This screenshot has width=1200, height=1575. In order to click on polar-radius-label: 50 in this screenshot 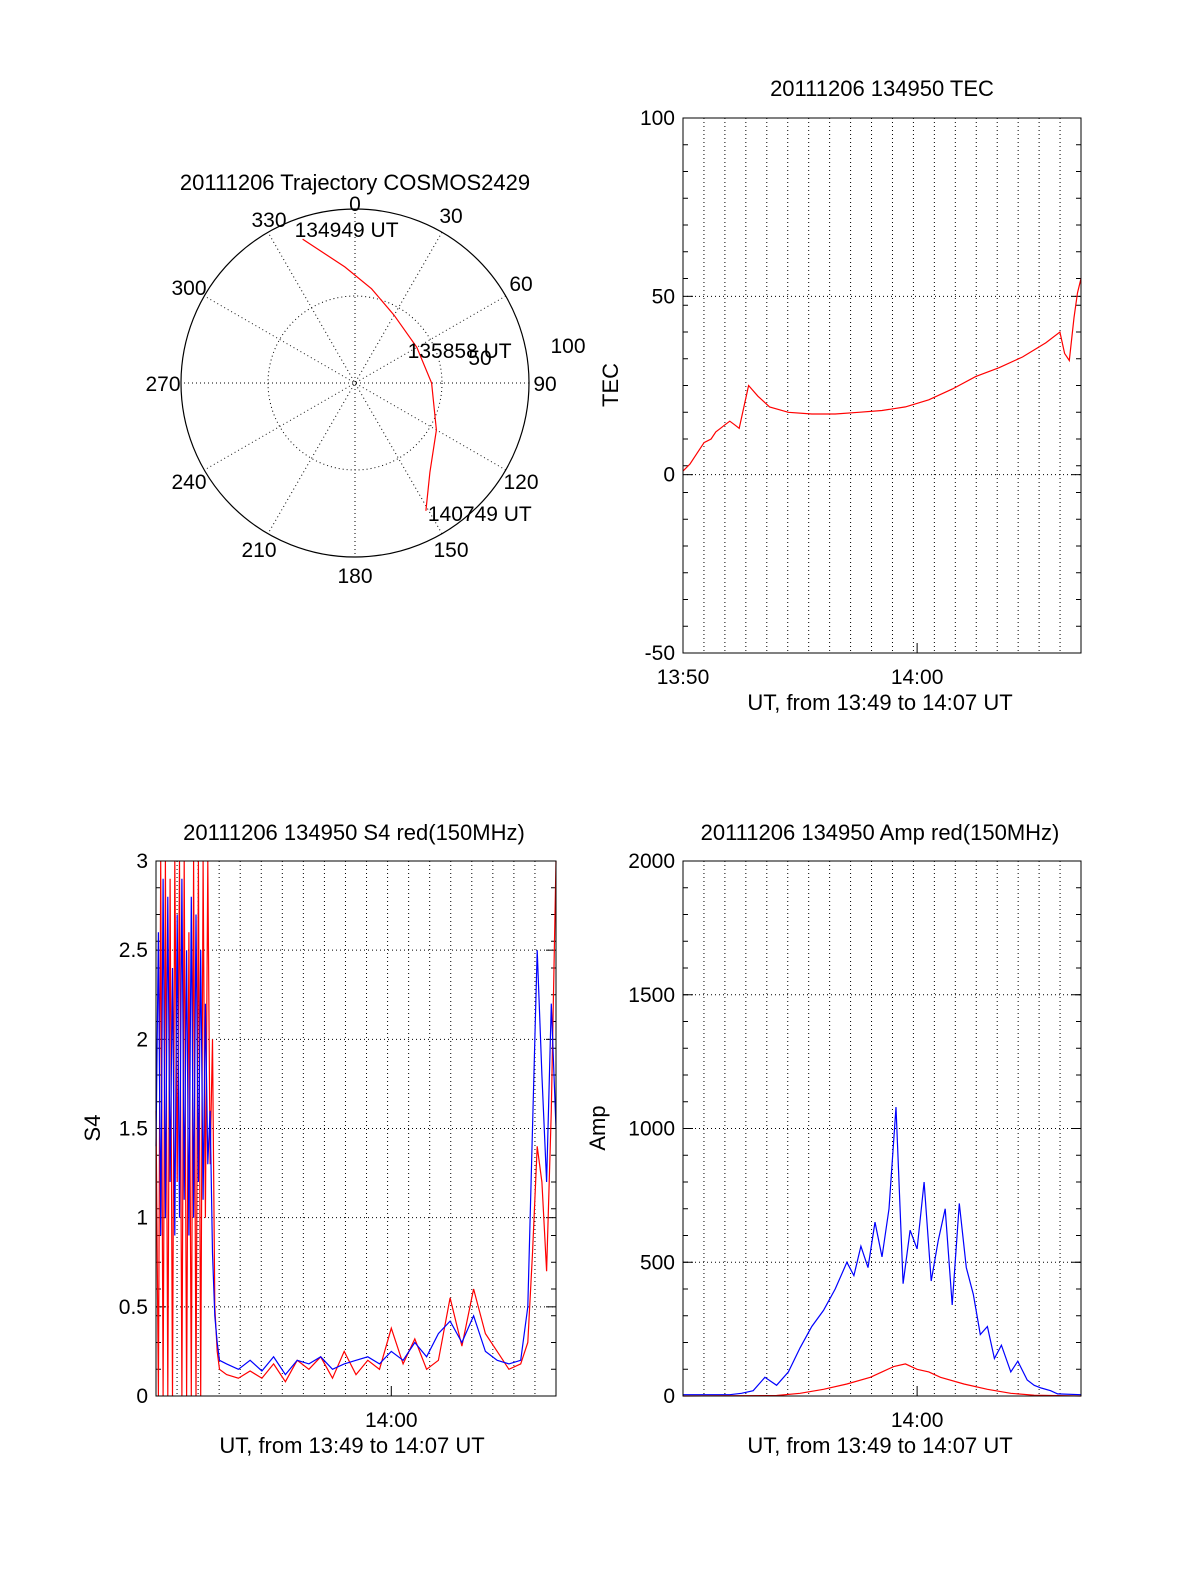, I will do `click(479, 358)`.